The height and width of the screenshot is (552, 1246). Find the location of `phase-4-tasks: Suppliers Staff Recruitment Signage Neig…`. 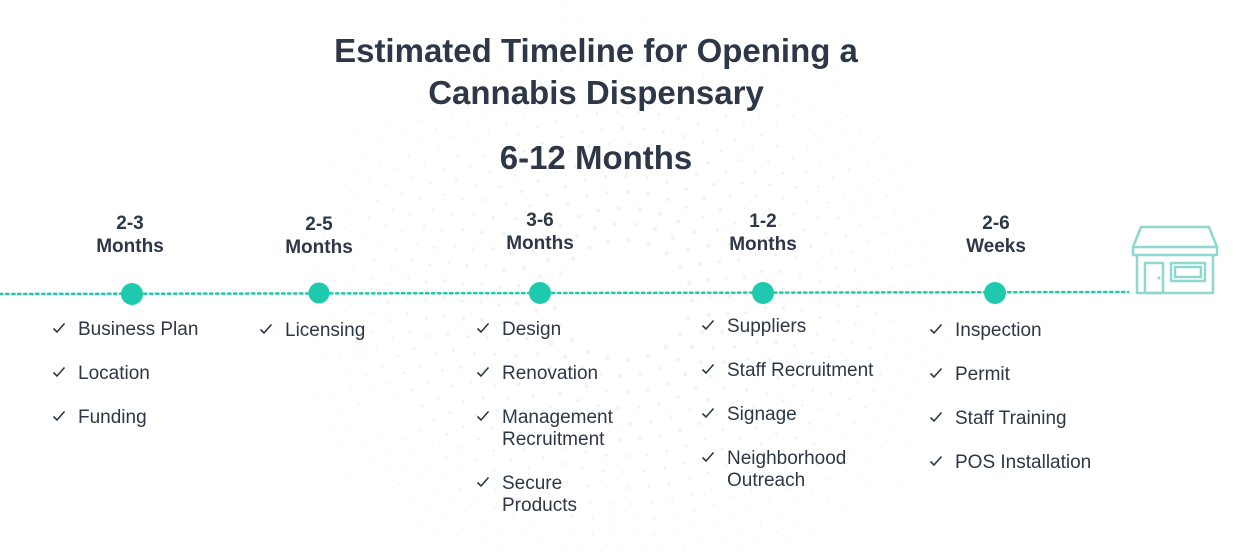

phase-4-tasks: Suppliers Staff Recruitment Signage Neig… is located at coordinates (801, 415).